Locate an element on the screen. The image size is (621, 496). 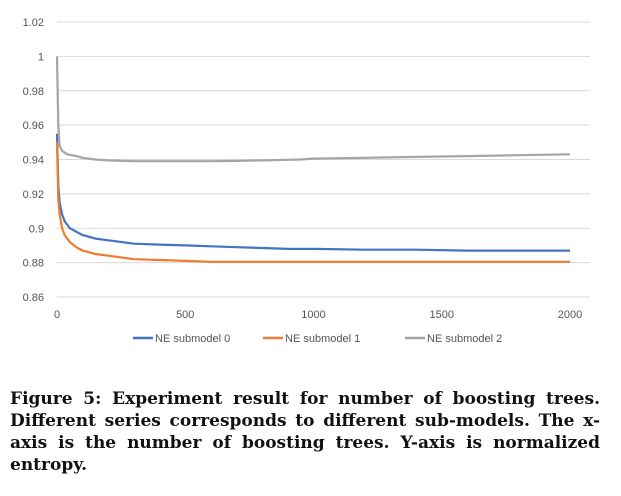
y-tick-label: 0.88 is located at coordinates (33, 264).